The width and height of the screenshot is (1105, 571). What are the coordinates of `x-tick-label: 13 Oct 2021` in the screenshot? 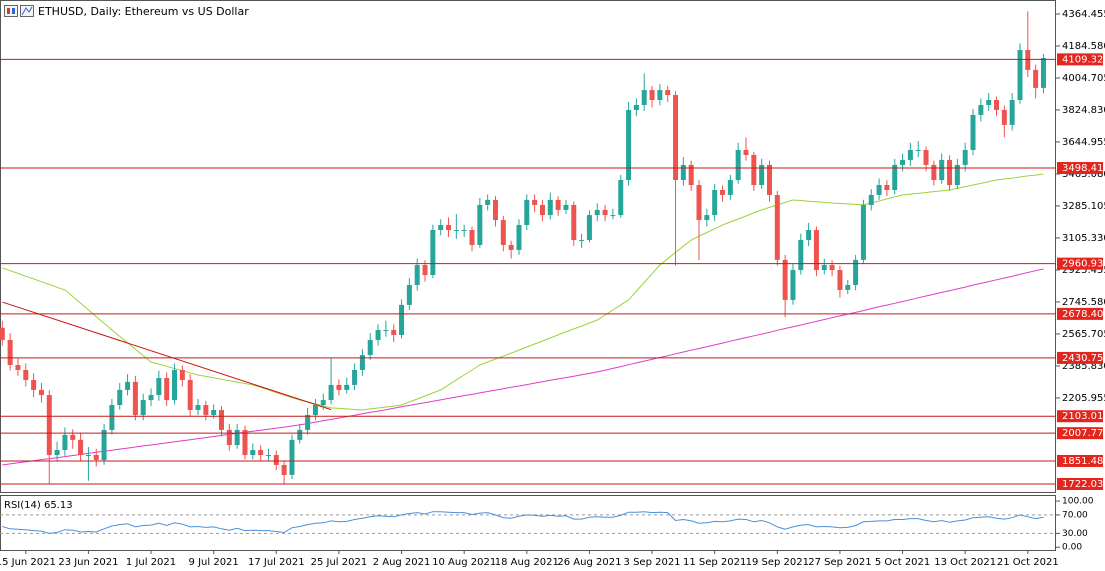 It's located at (965, 562).